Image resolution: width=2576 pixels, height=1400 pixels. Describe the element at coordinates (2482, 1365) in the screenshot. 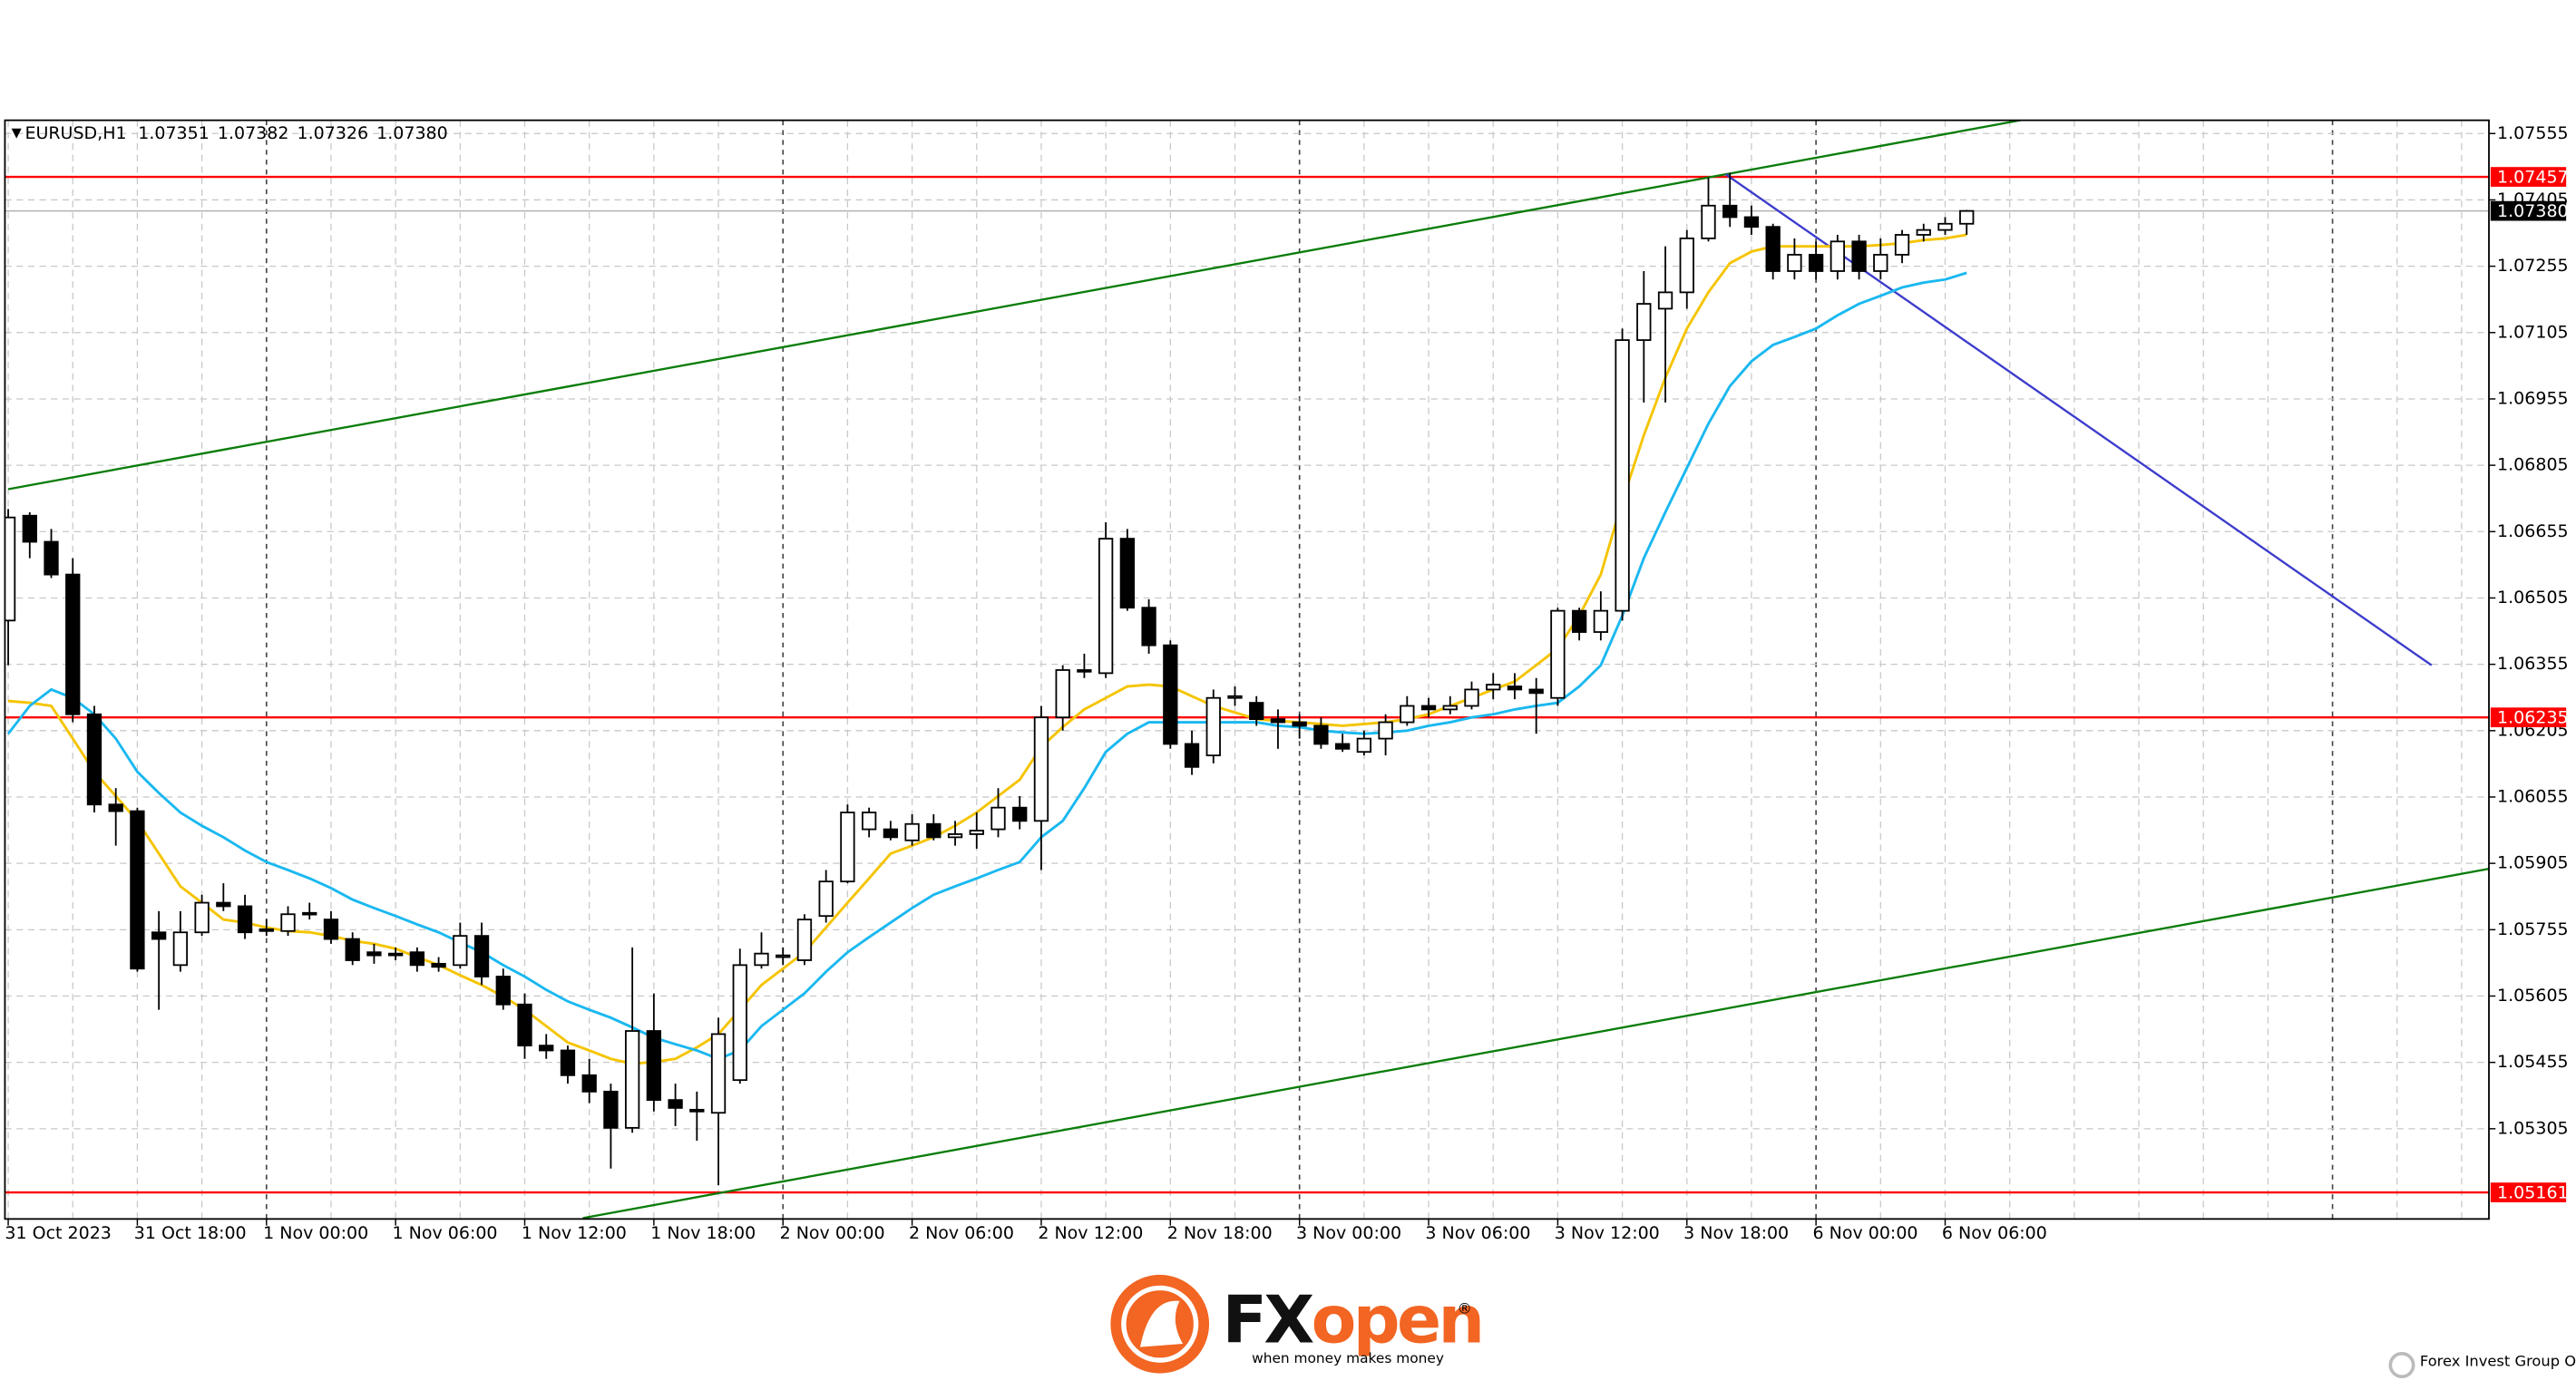

I see `watermark: Forex Invest Group OU` at that location.